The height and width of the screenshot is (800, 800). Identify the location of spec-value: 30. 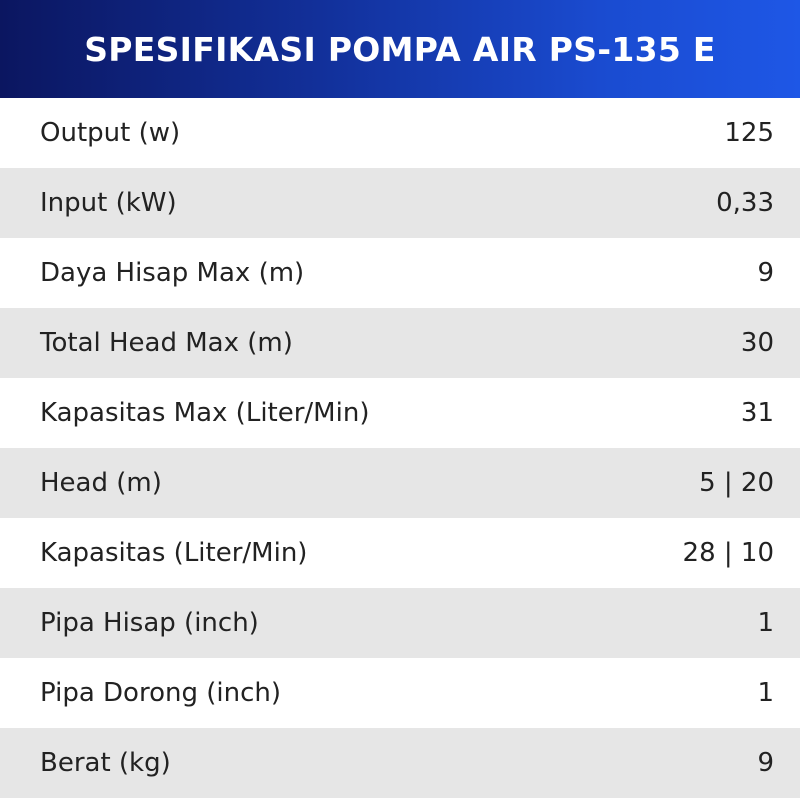
(757, 343).